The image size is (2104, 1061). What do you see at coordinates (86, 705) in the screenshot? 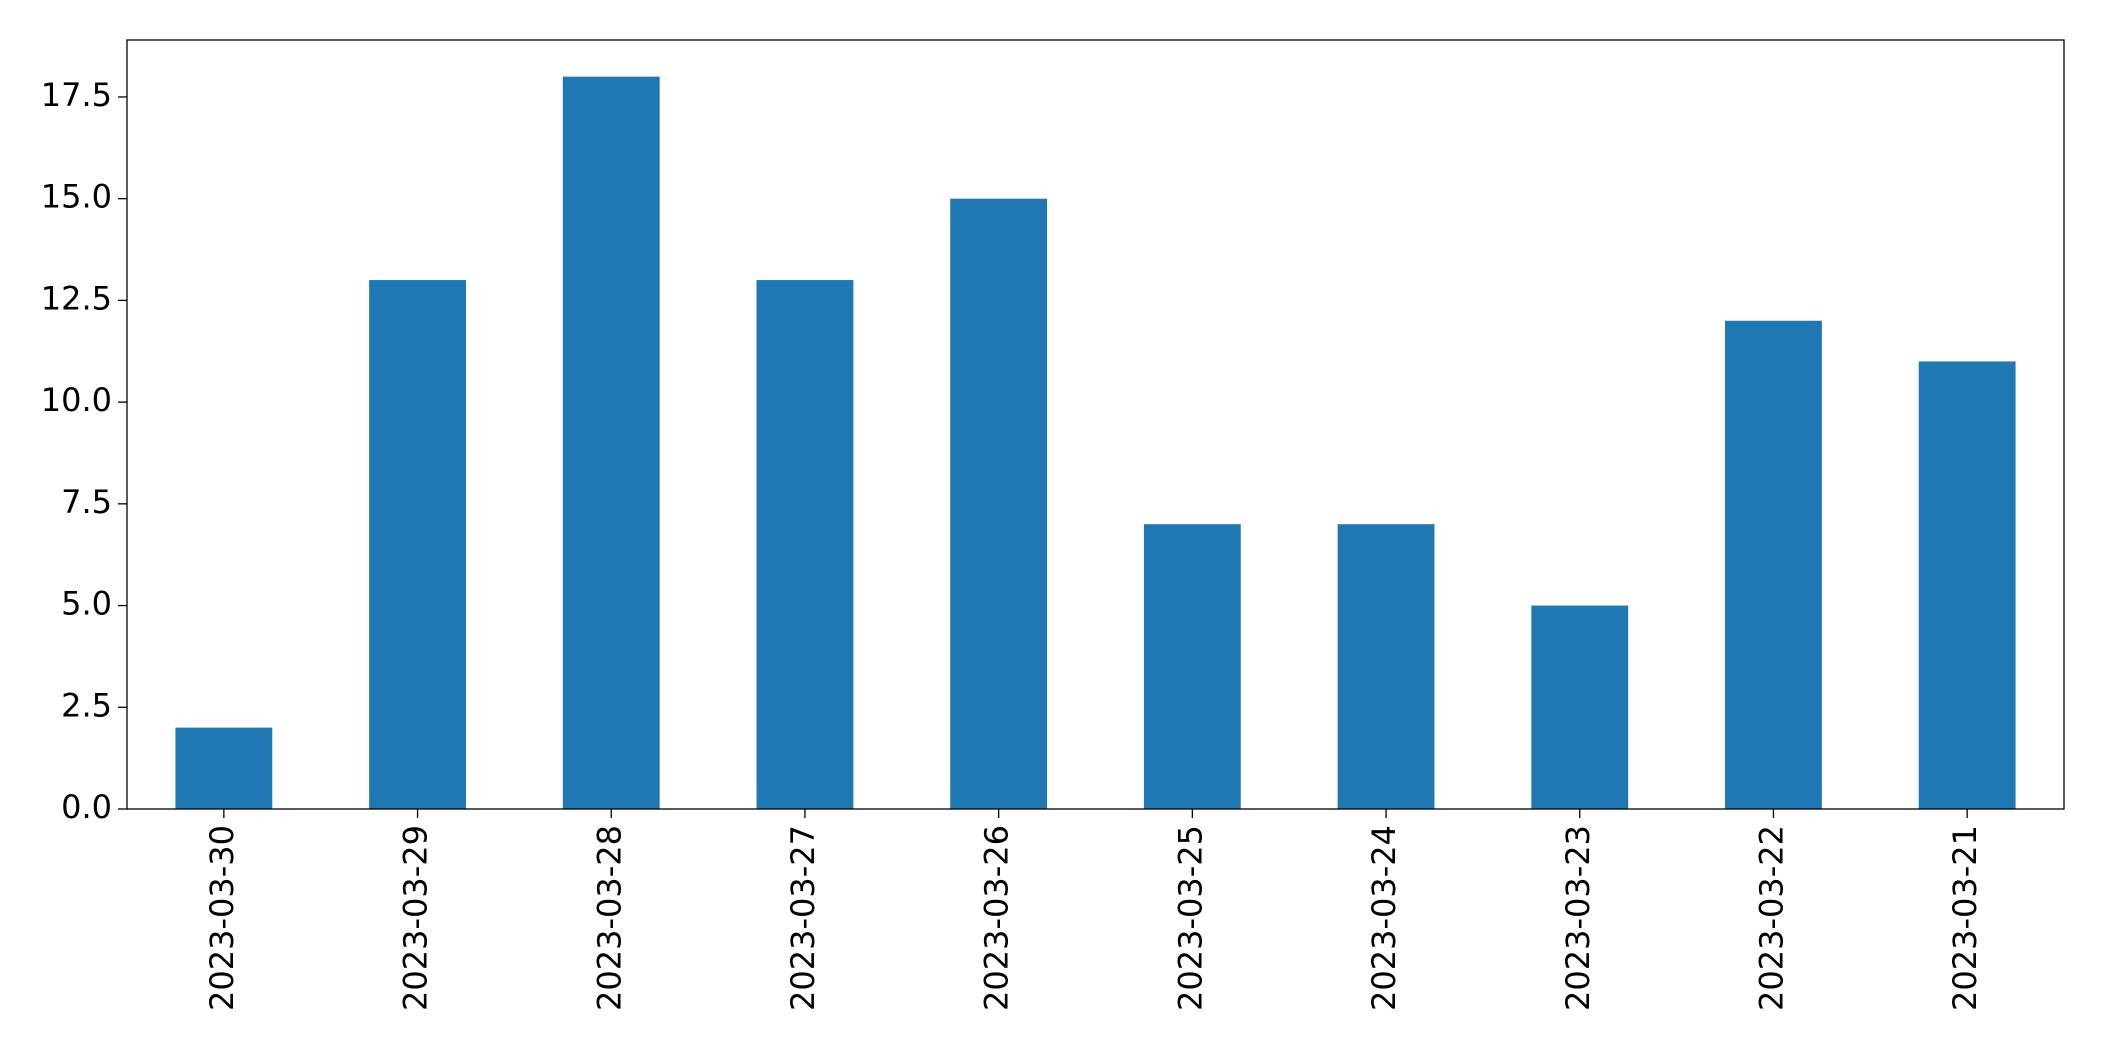
I see `y-tick-label: 2.5` at bounding box center [86, 705].